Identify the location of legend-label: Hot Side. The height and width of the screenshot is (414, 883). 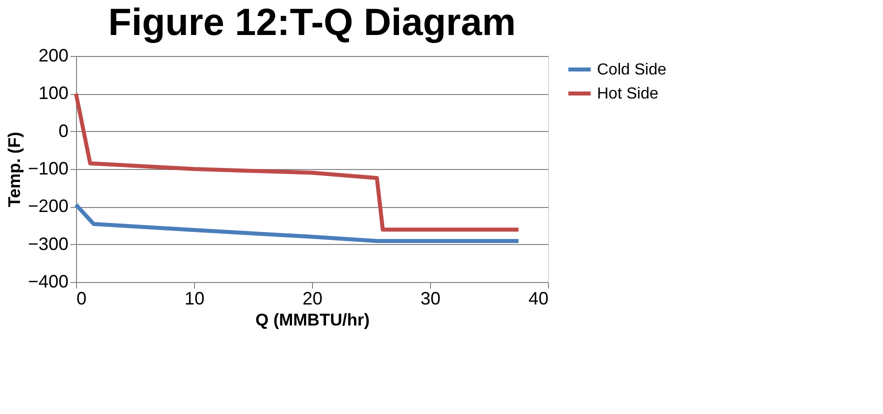
(627, 94).